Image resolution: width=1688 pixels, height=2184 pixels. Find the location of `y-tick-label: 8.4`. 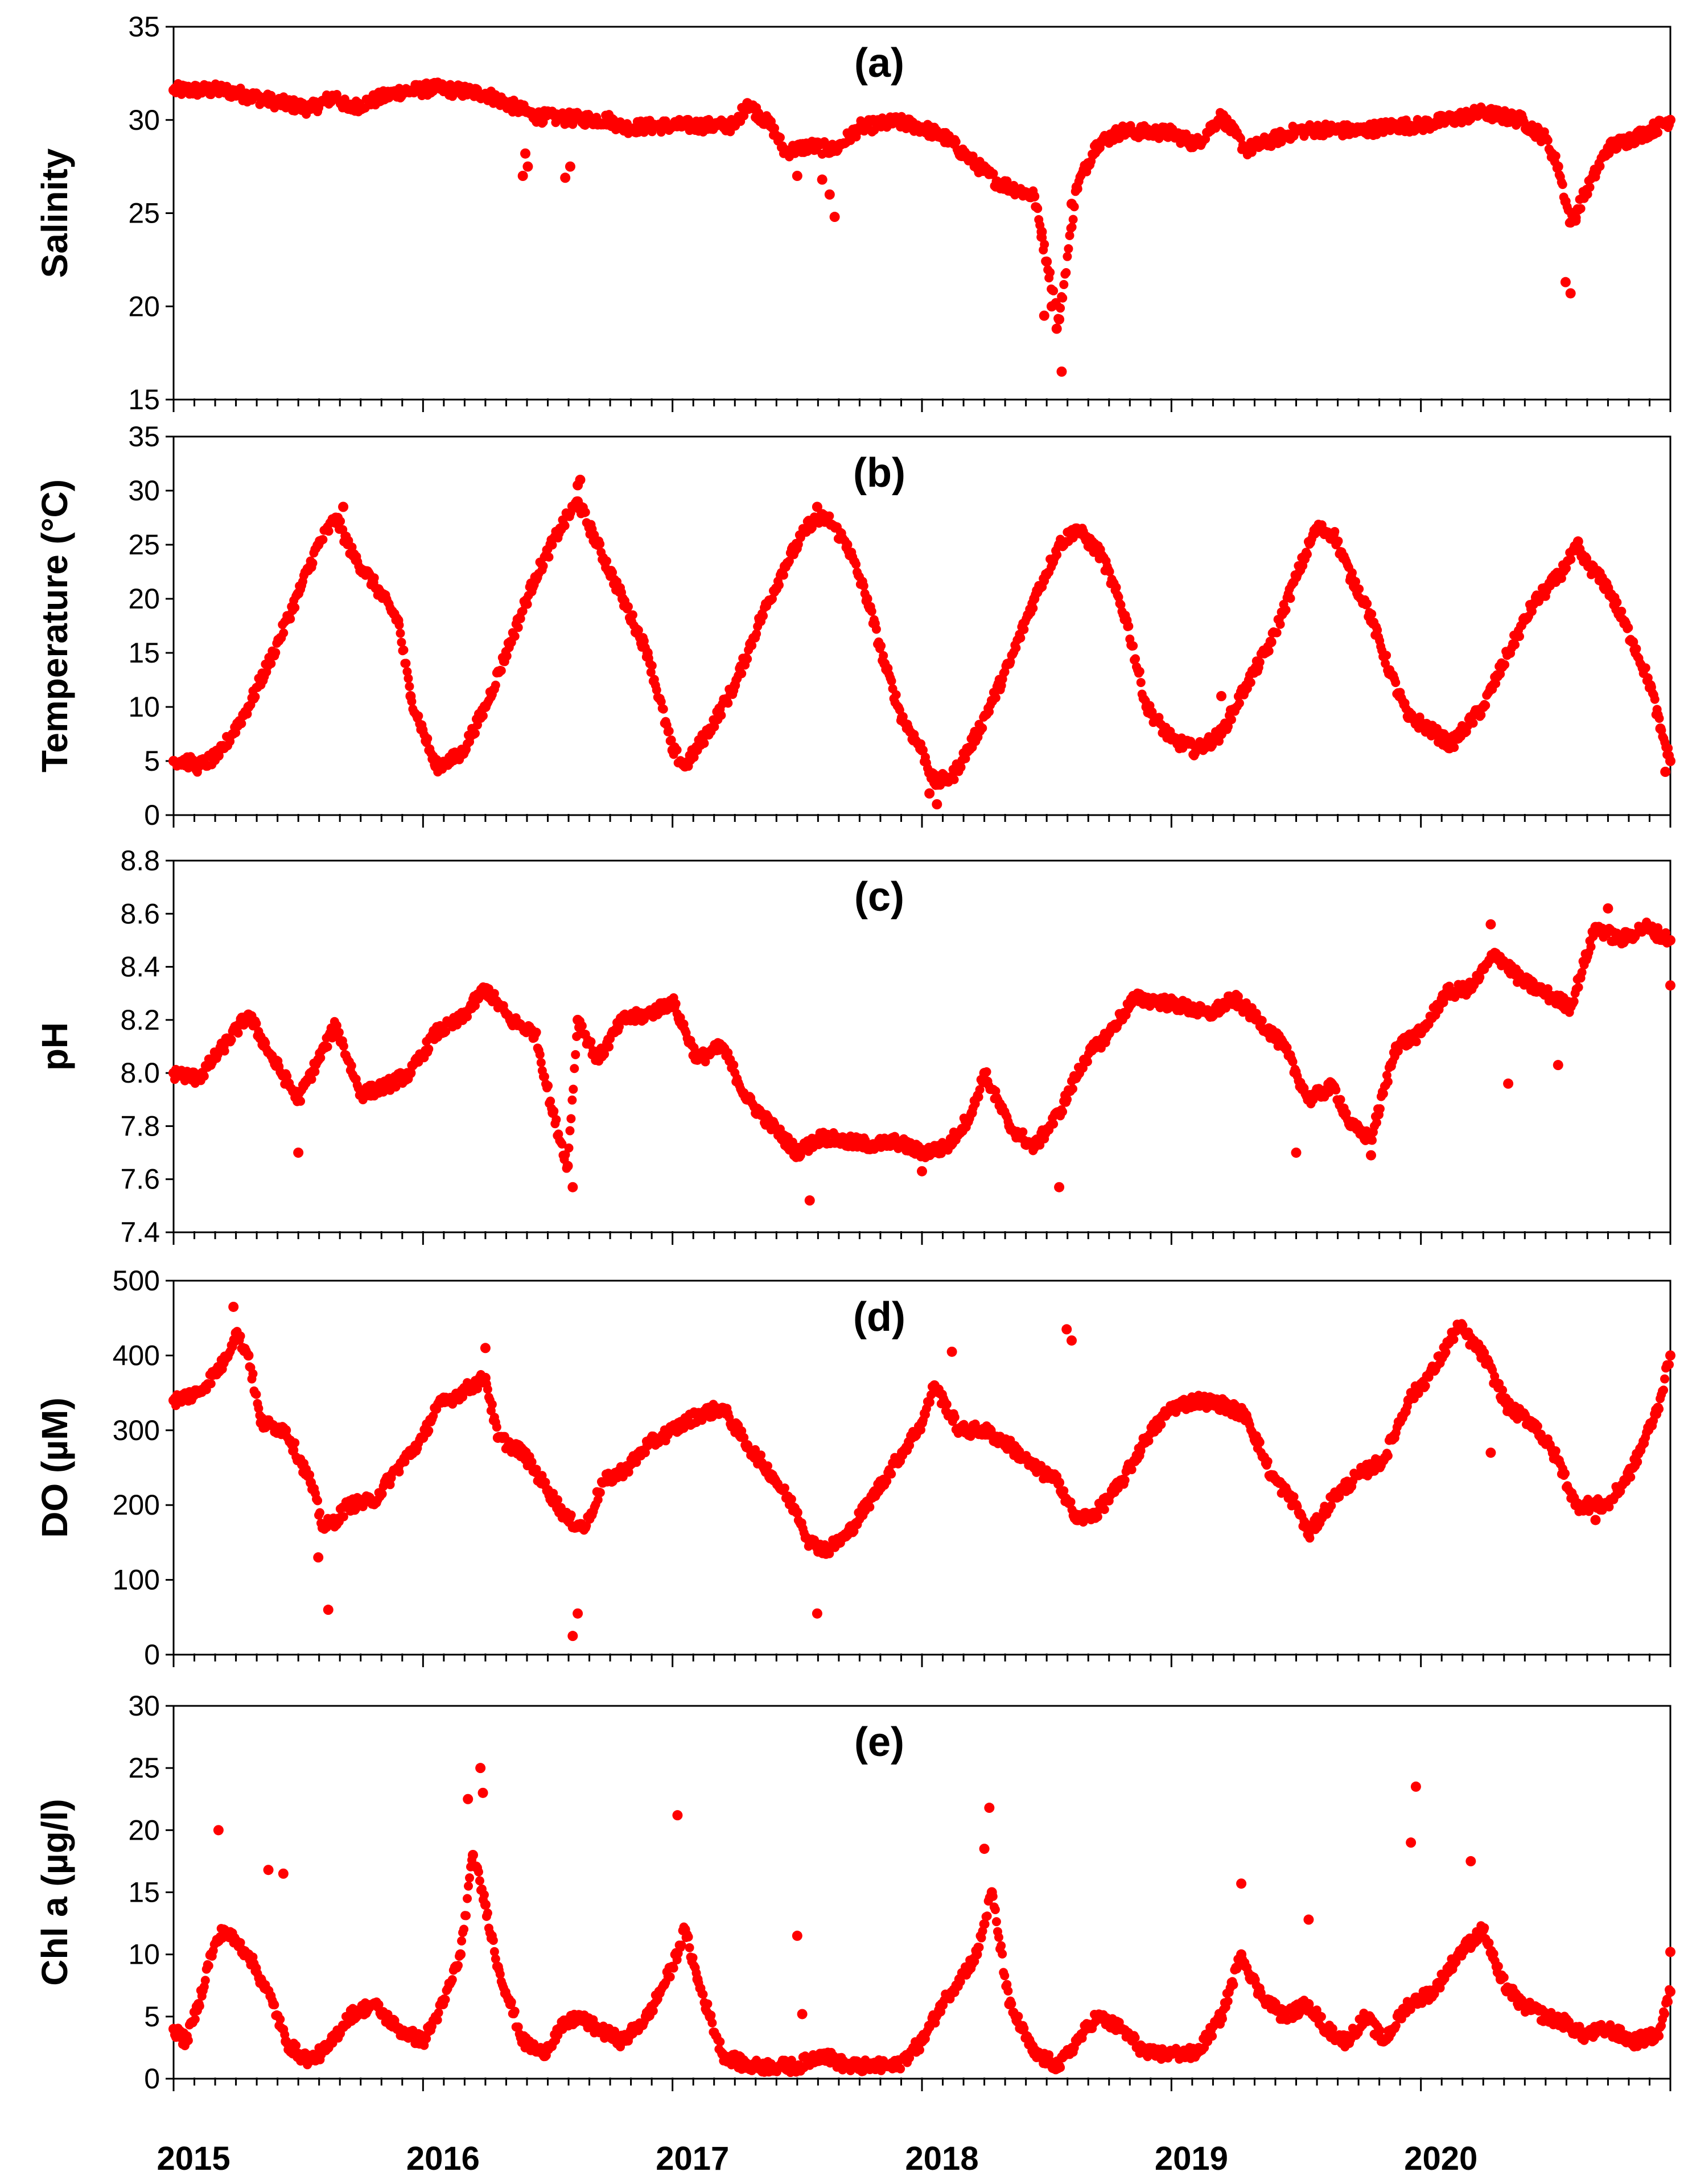

y-tick-label: 8.4 is located at coordinates (140, 967).